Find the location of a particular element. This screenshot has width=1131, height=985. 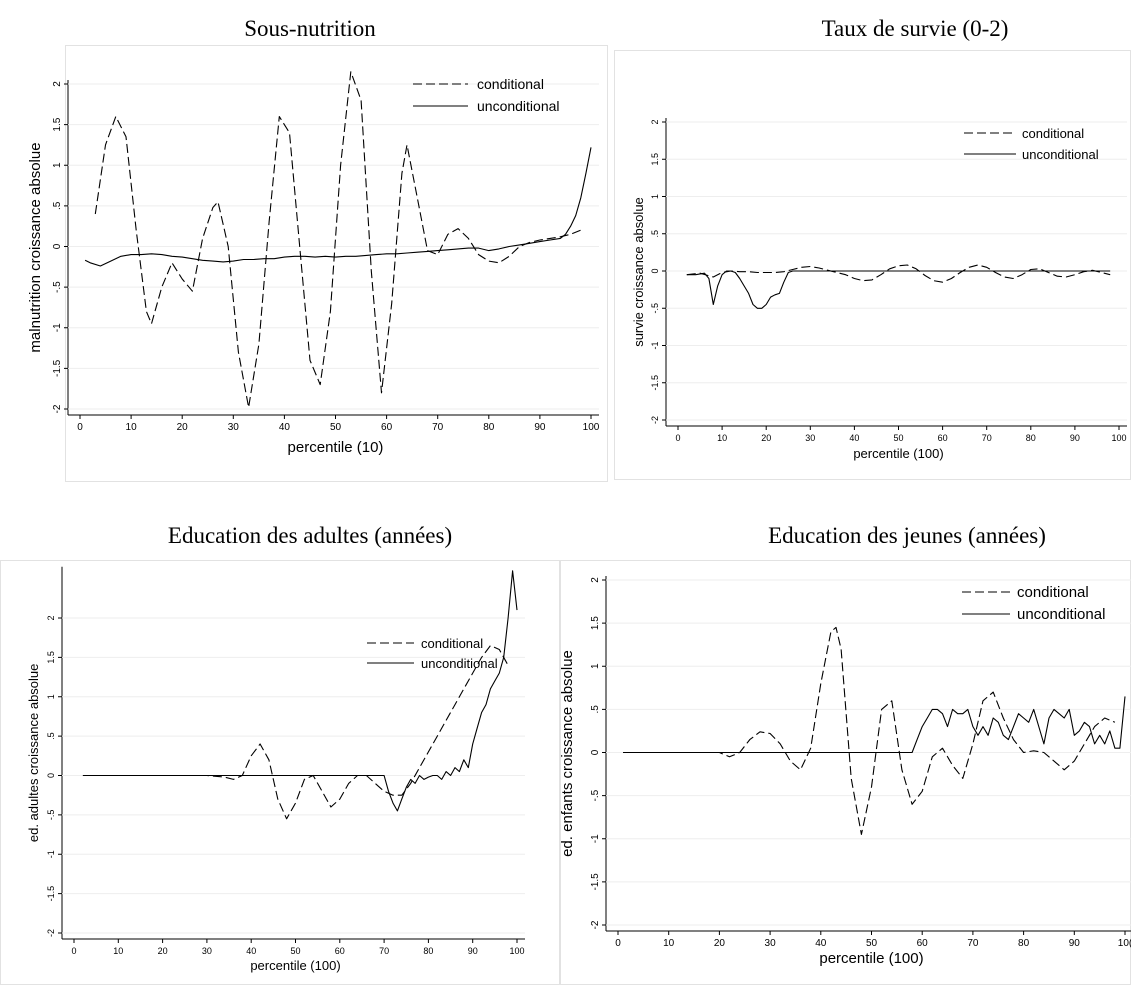

chart-1-x-tick-label: 70 is located at coordinates (438, 427).